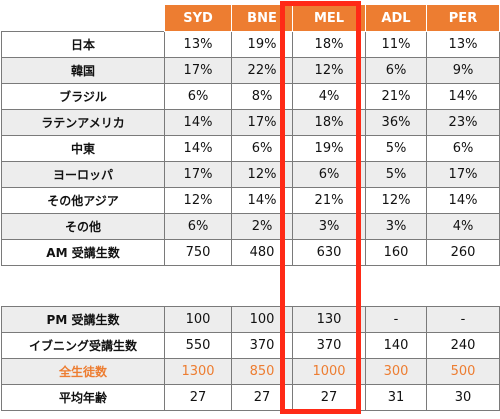 Image resolution: width=500 pixels, height=419 pixels. I want to click on table-cell: 31, so click(396, 397).